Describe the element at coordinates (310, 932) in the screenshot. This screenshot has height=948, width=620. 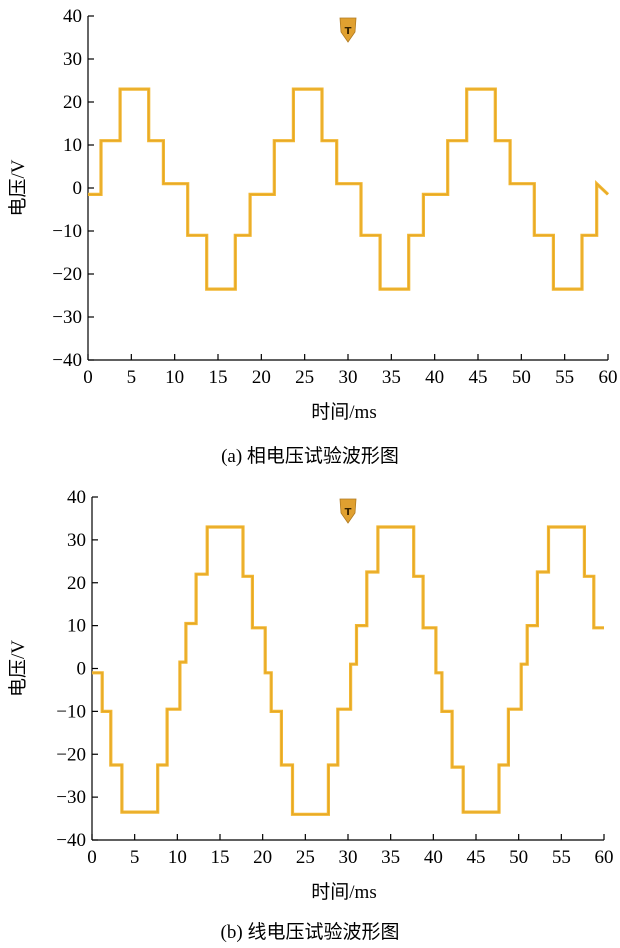
I see `figure-caption: (b) 线电压试验波形图` at that location.